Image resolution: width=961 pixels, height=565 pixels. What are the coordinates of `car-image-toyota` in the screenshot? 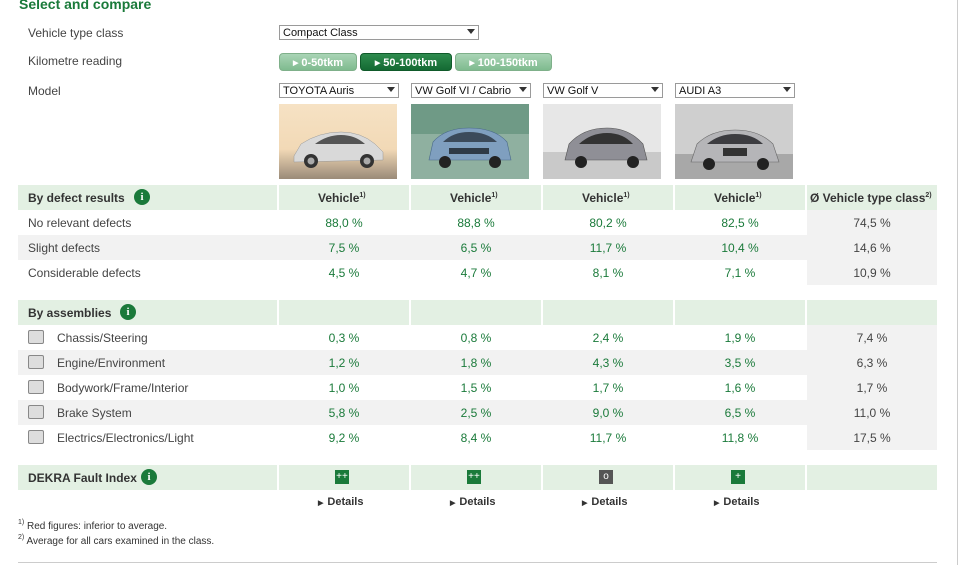 It's located at (338, 141).